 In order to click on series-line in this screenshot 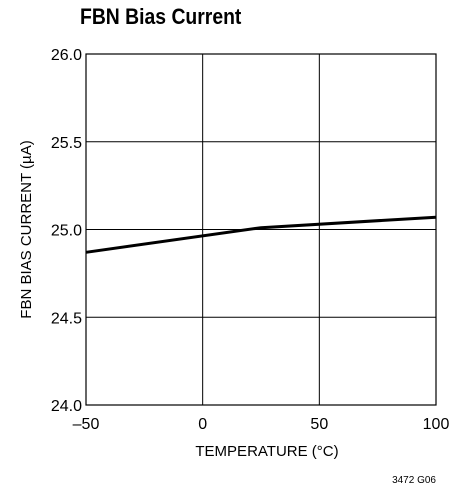, I will do `click(261, 234)`.